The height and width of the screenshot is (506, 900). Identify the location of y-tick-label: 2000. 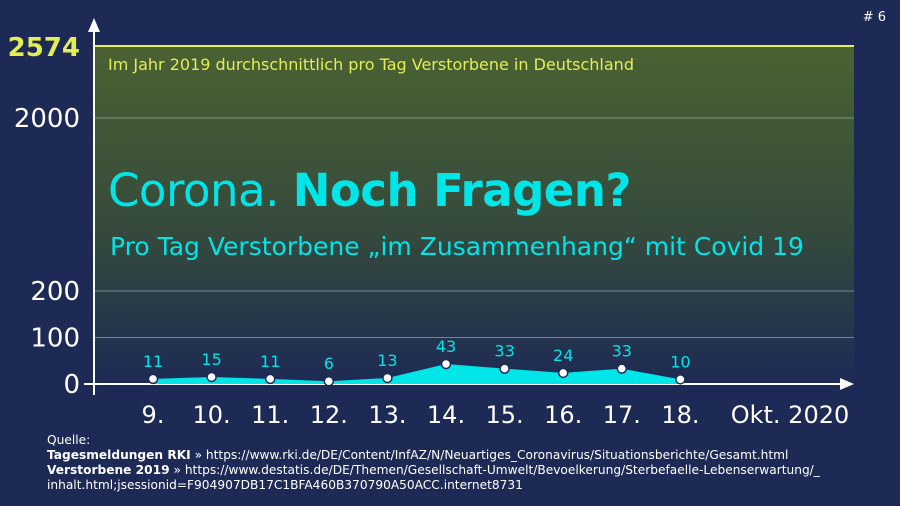
(47, 119).